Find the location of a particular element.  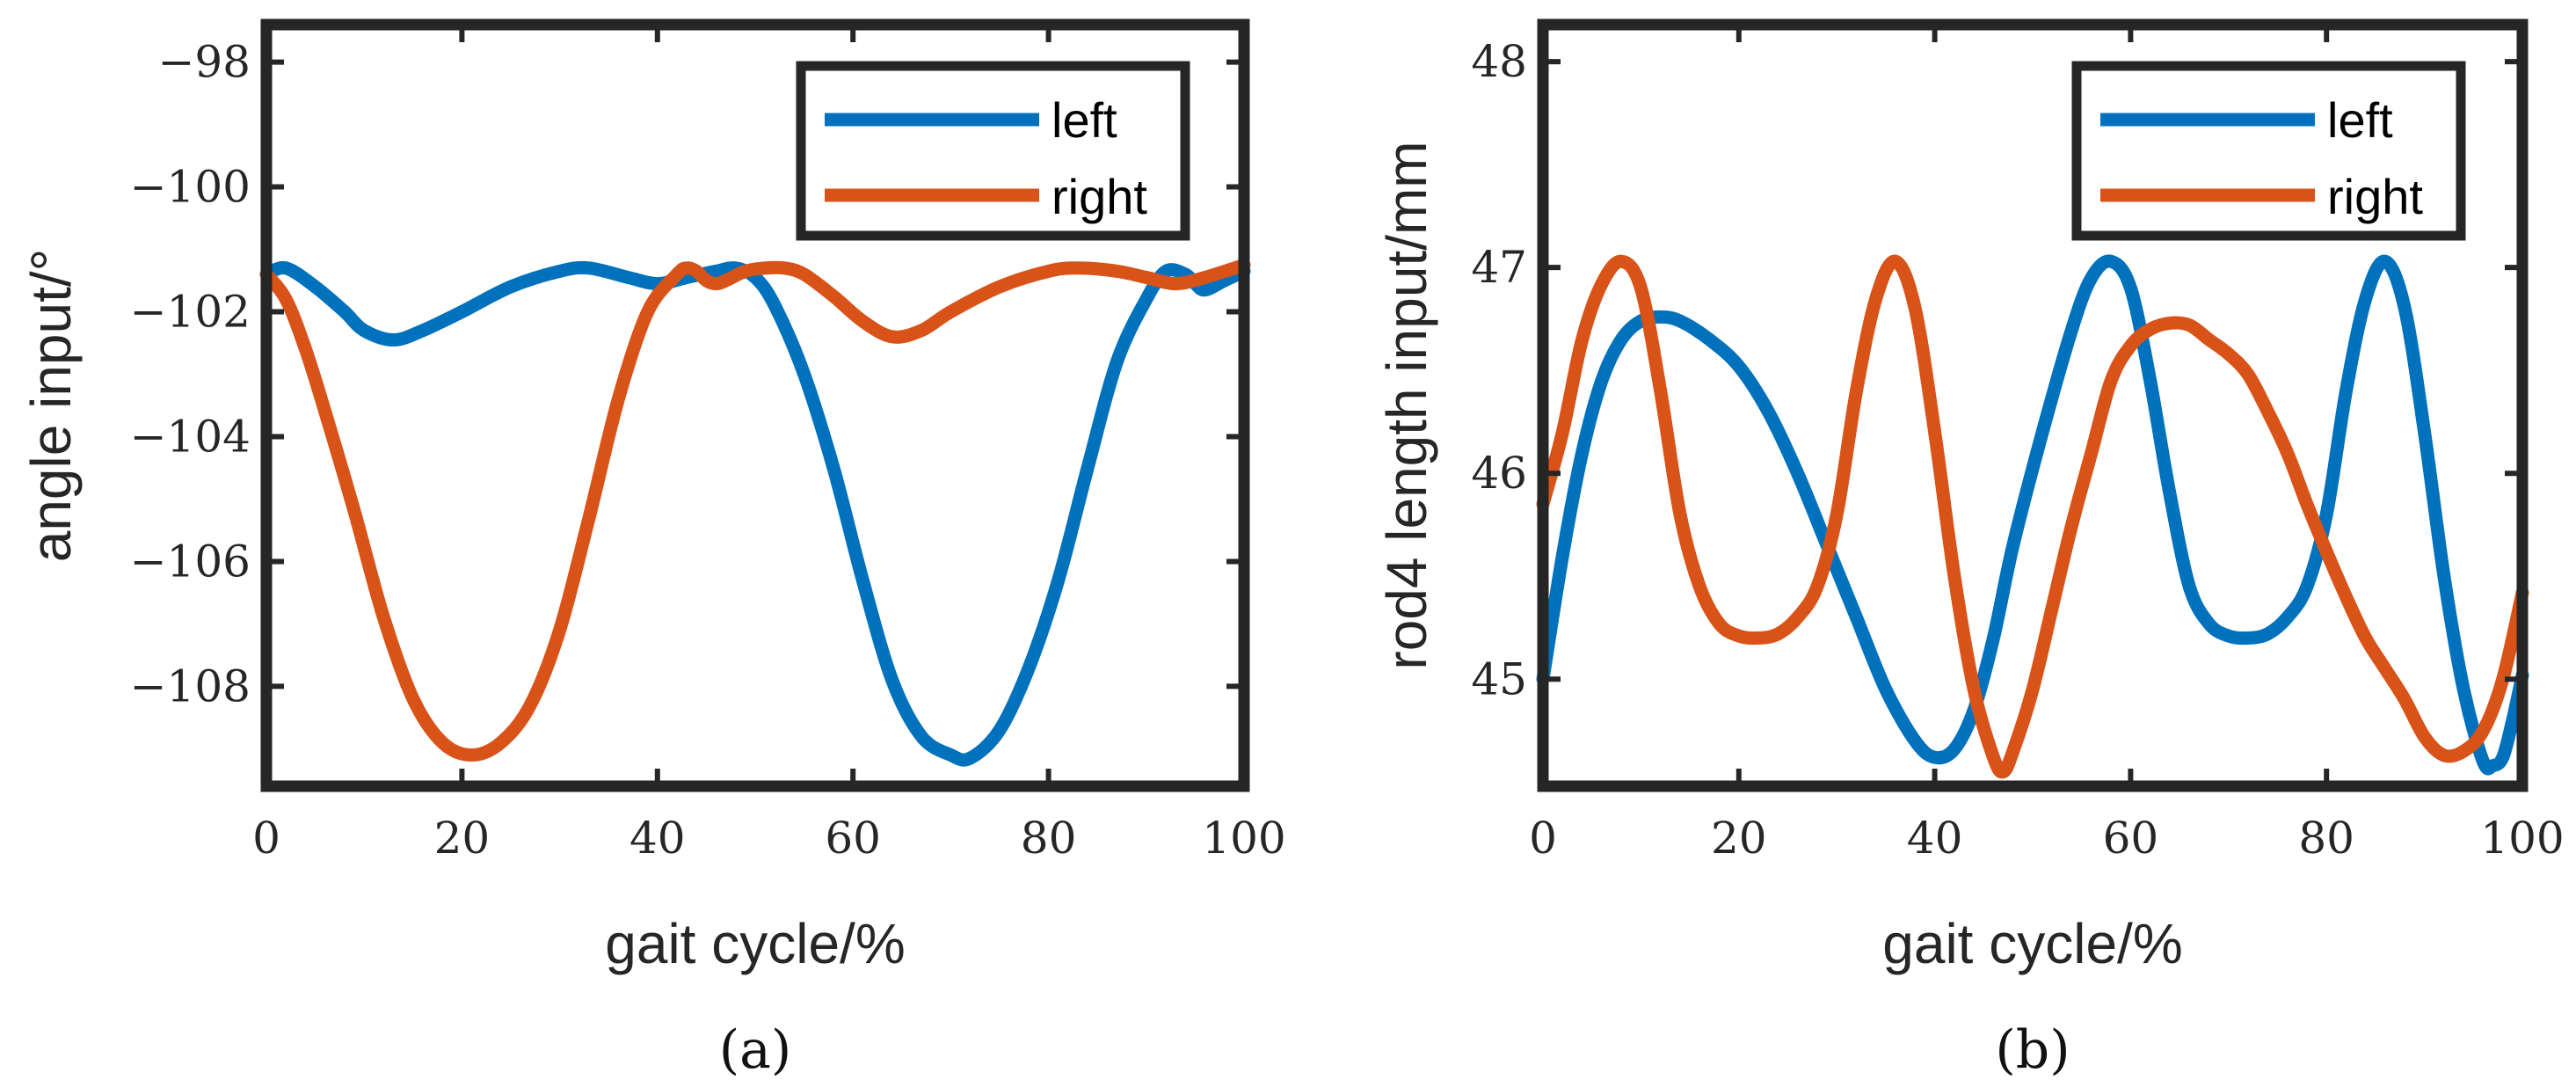

x-tick-label-20-b: 20 is located at coordinates (1739, 838).